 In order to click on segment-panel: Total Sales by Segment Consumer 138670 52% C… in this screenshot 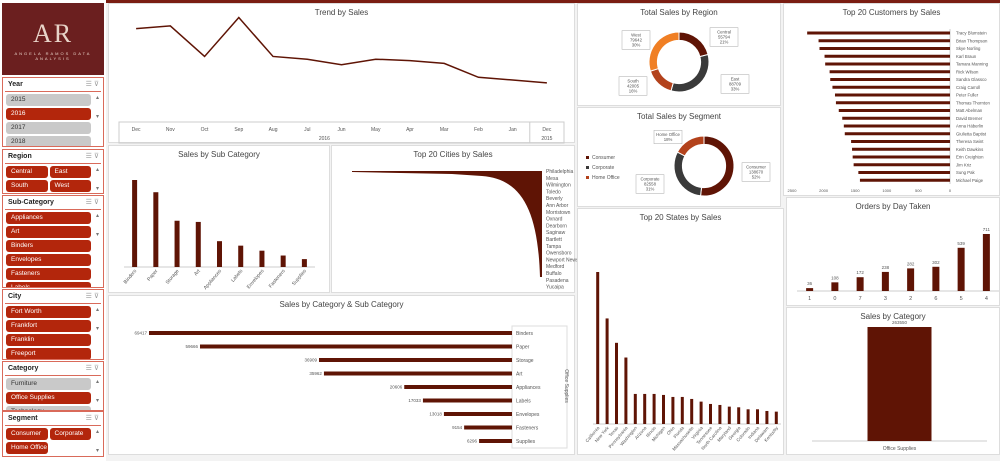, I will do `click(679, 157)`.